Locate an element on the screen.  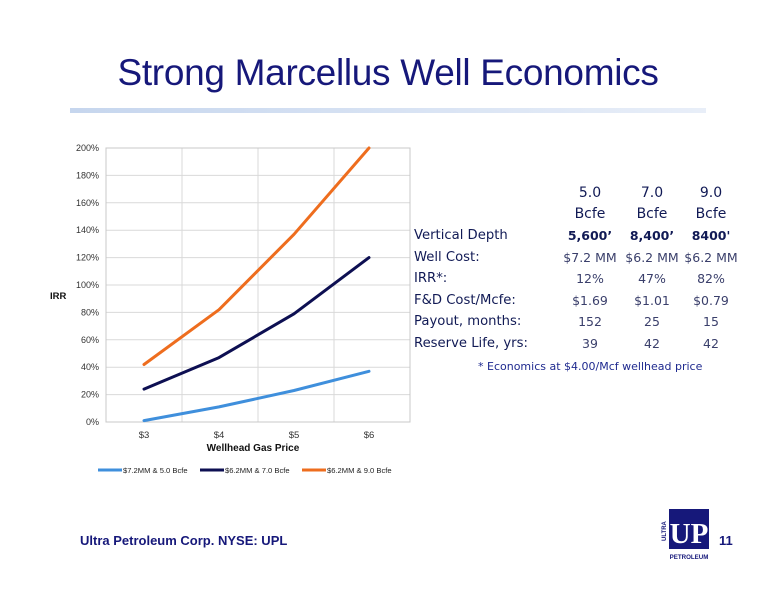
x-tick-label: $6 is located at coordinates (369, 435).